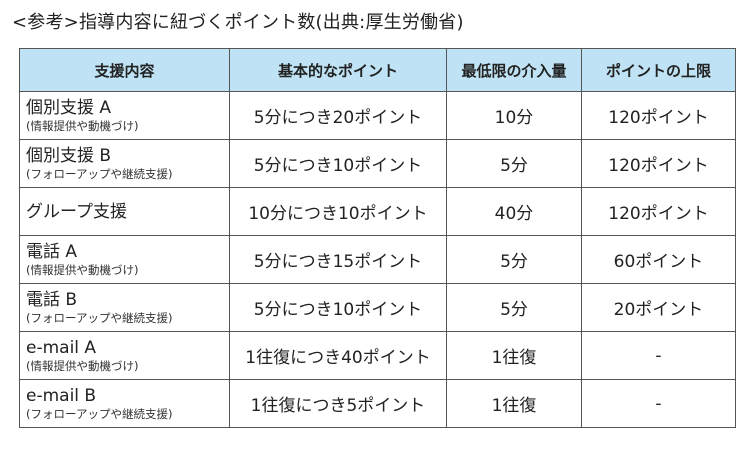 This screenshot has width=755, height=457. I want to click on header-point-cap: ポイントの上限, so click(658, 70).